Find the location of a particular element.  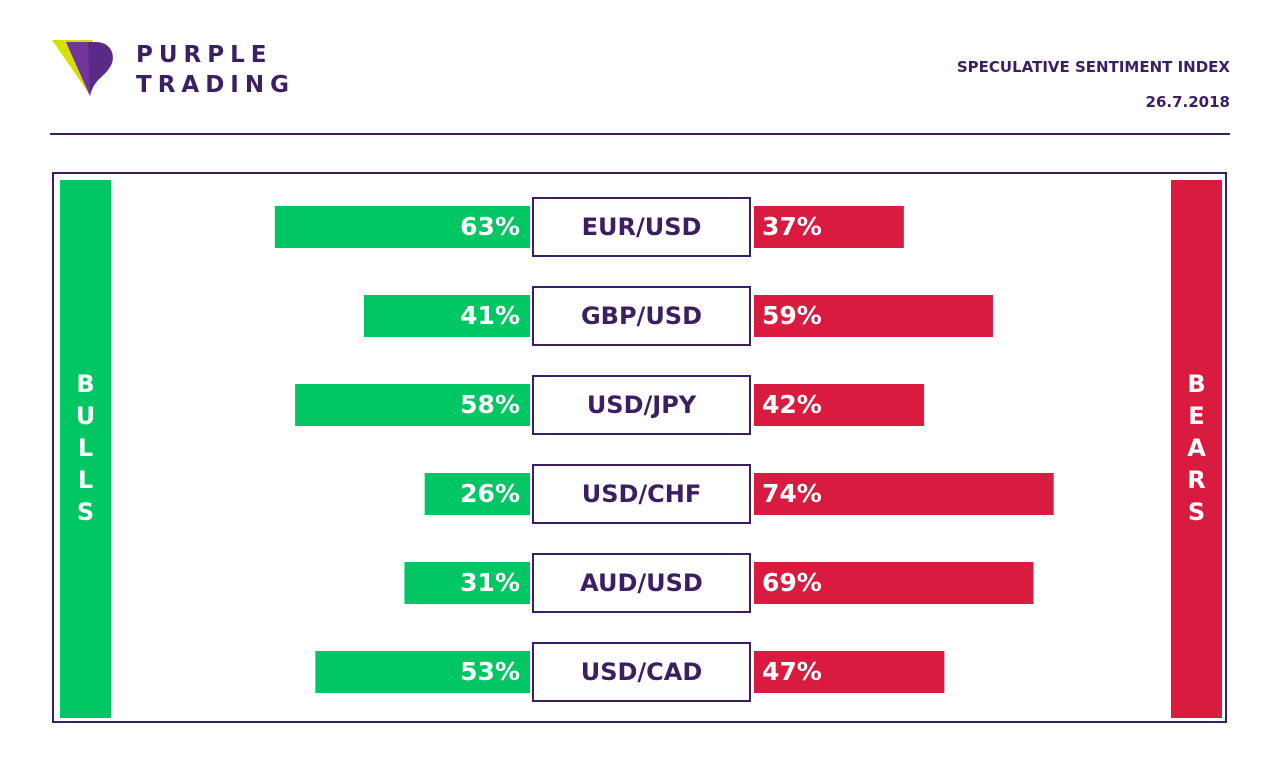

bears-side-bar is located at coordinates (1196, 449).